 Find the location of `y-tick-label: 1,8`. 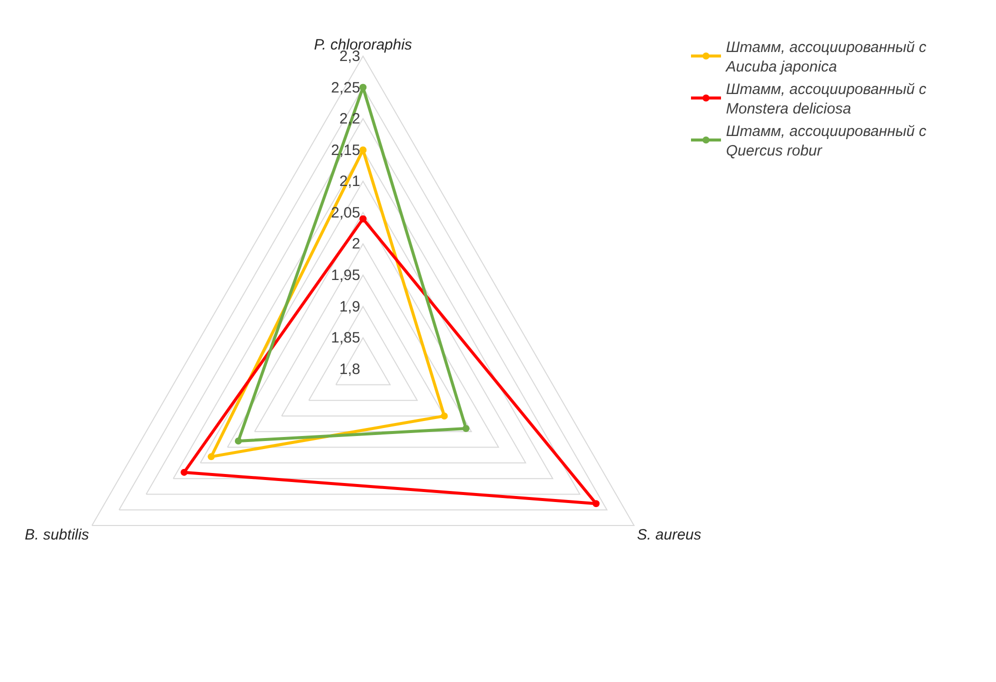

y-tick-label: 1,8 is located at coordinates (349, 369).